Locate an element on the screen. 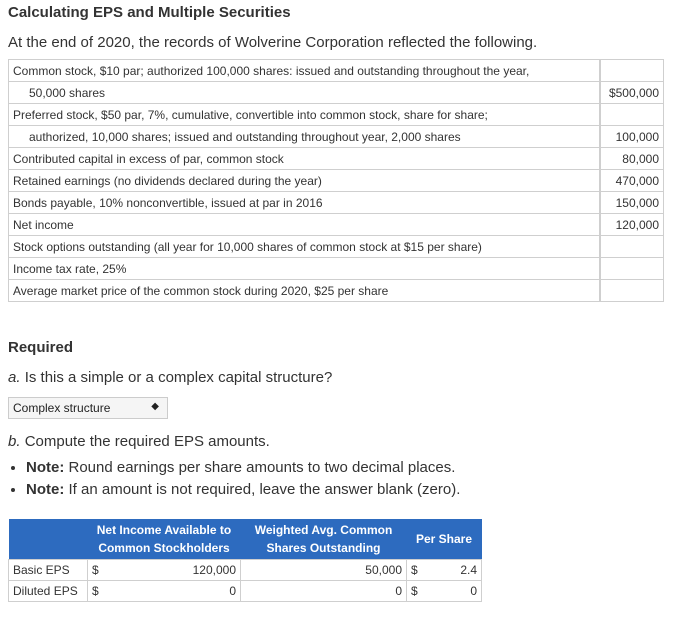 The width and height of the screenshot is (689, 626). question-a-label: a. is located at coordinates (14, 377).